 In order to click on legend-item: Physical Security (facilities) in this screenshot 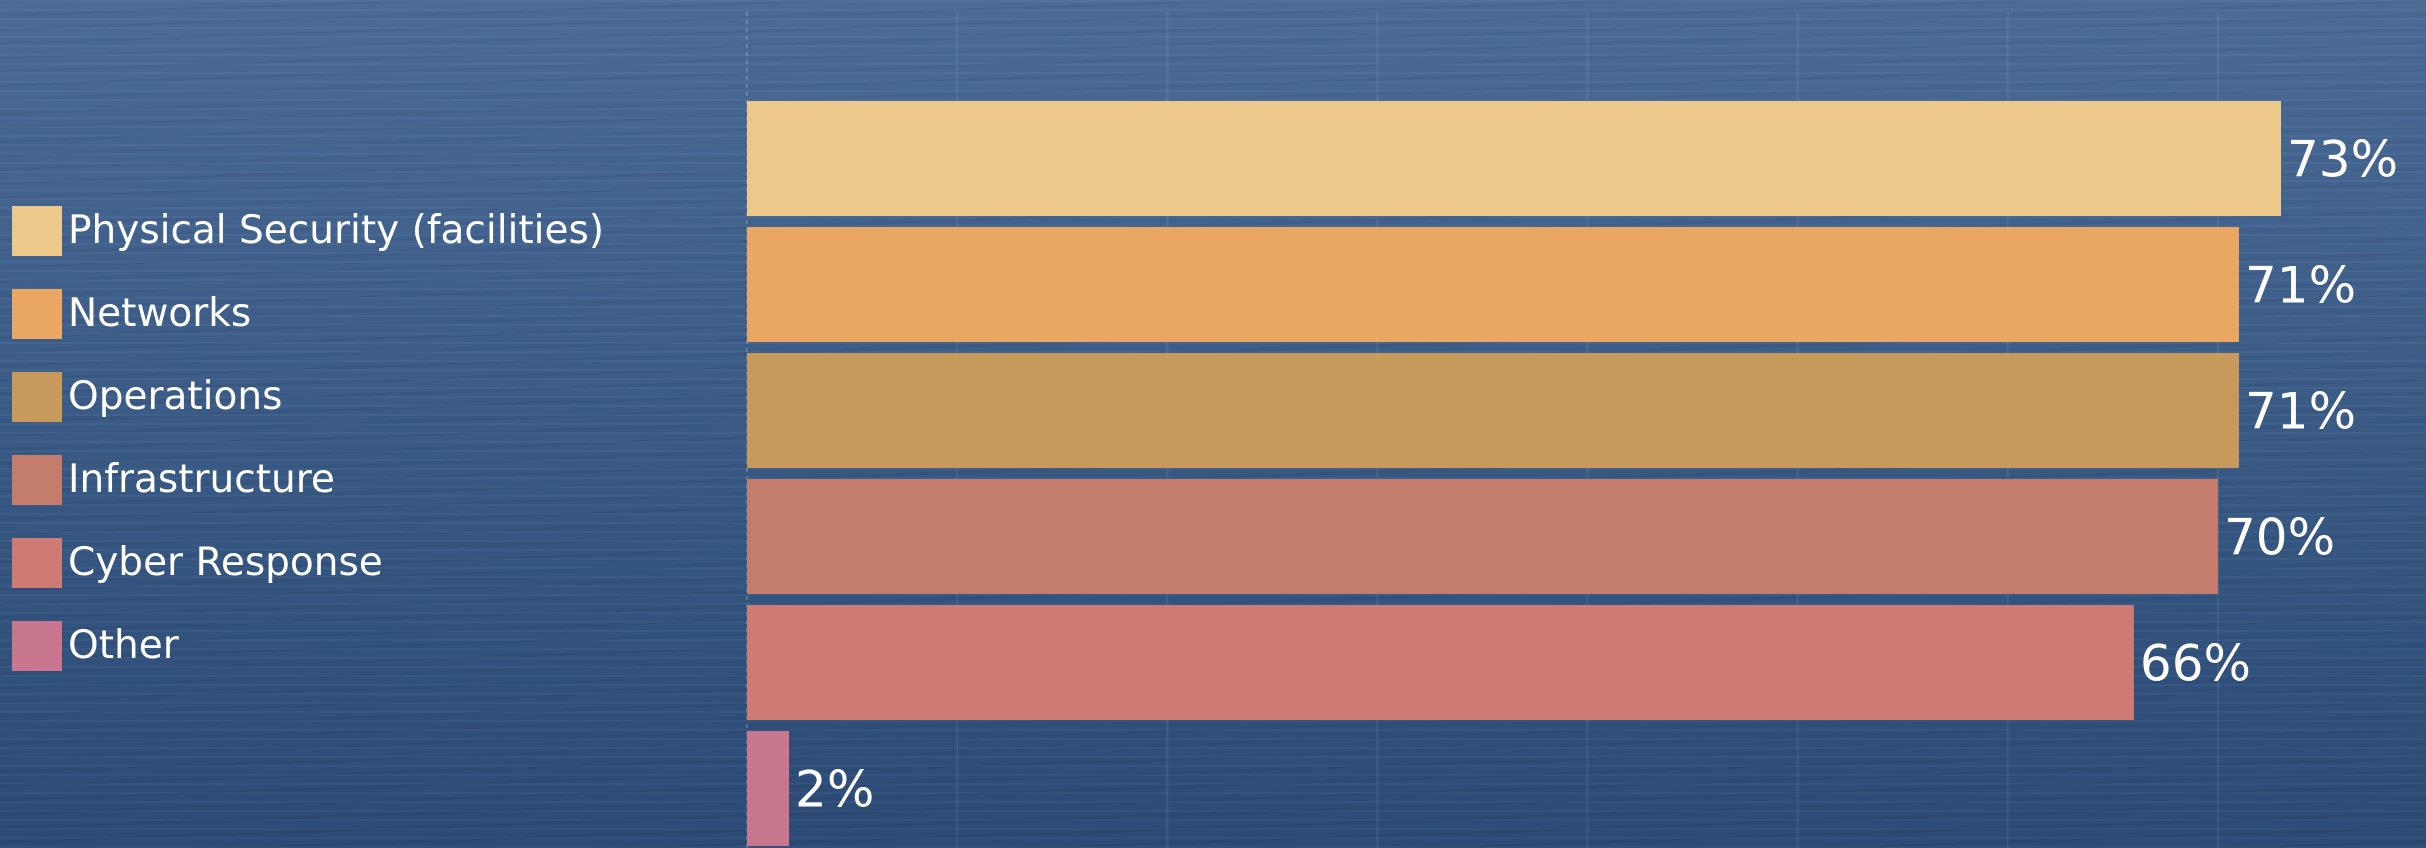, I will do `click(362, 231)`.